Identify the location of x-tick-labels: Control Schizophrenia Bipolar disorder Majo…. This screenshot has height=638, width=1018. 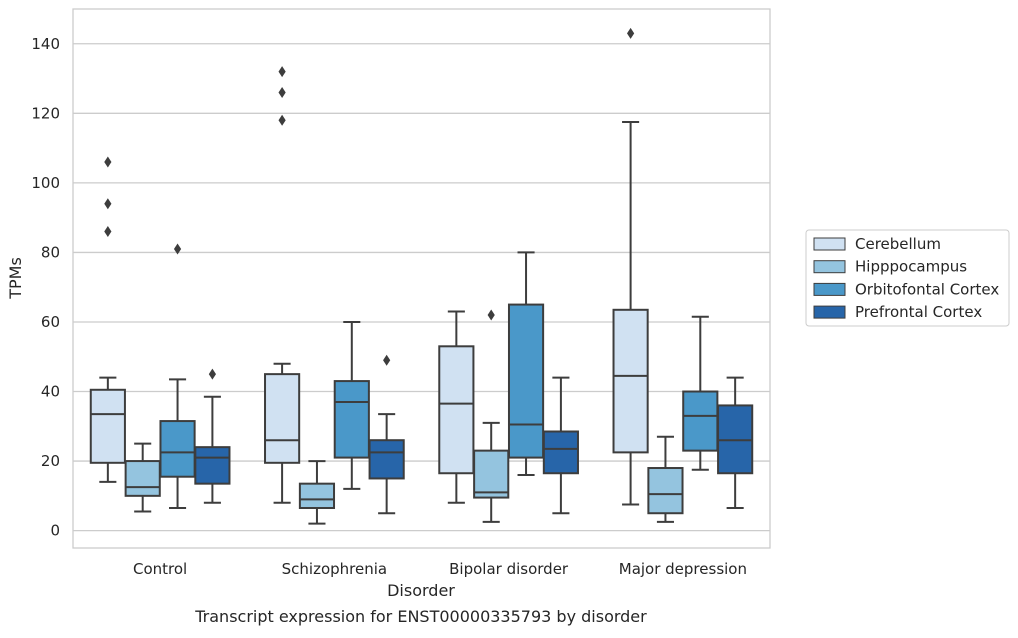
(440, 569).